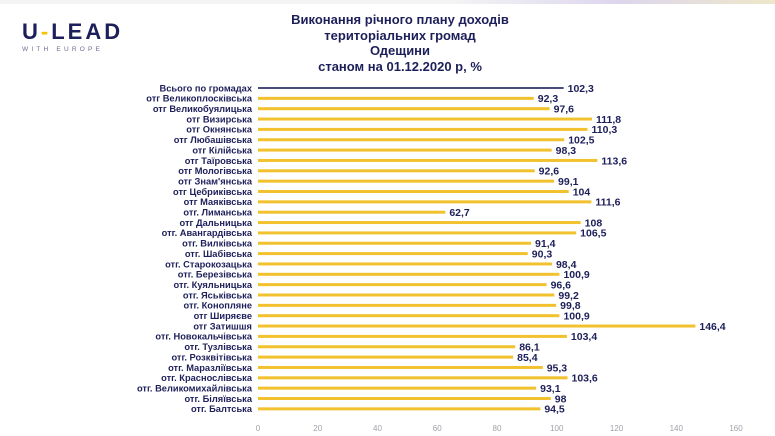 The image size is (775, 436). What do you see at coordinates (568, 182) in the screenshot?
I see `data-label: 99,1` at bounding box center [568, 182].